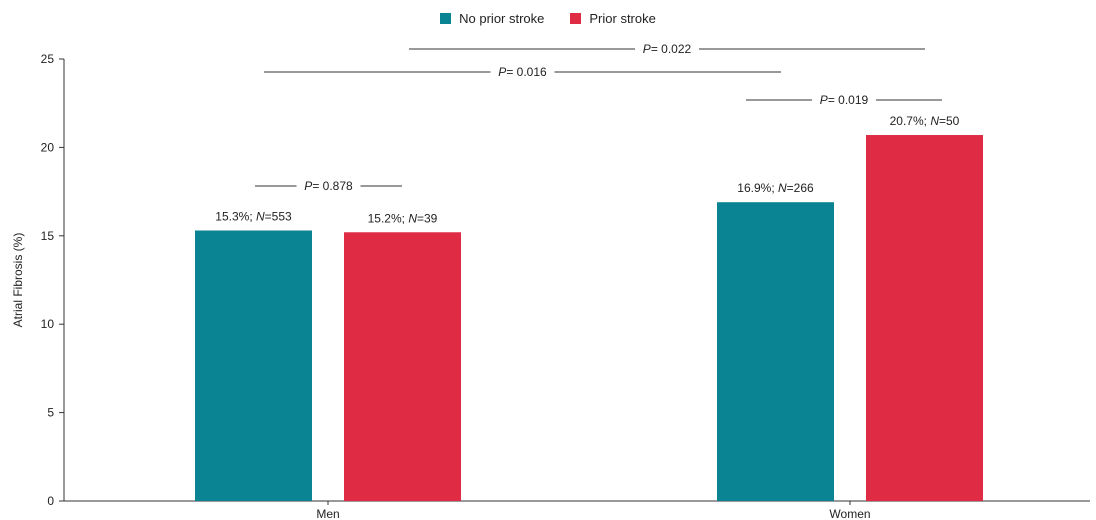  I want to click on data-label: 16.9%; N=266, so click(775, 188).